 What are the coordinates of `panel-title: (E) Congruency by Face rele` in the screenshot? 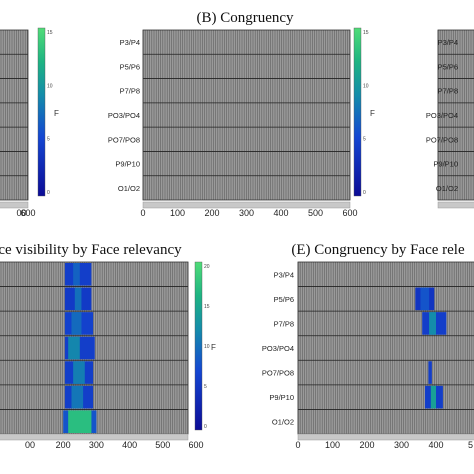 It's located at (378, 250).